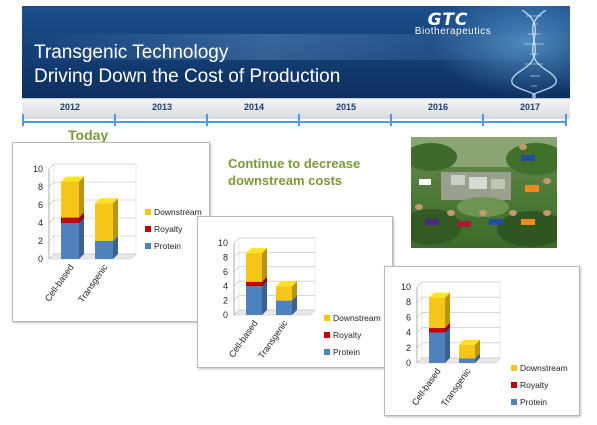 Image resolution: width=597 pixels, height=425 pixels. I want to click on banner-glow, so click(500, 52).